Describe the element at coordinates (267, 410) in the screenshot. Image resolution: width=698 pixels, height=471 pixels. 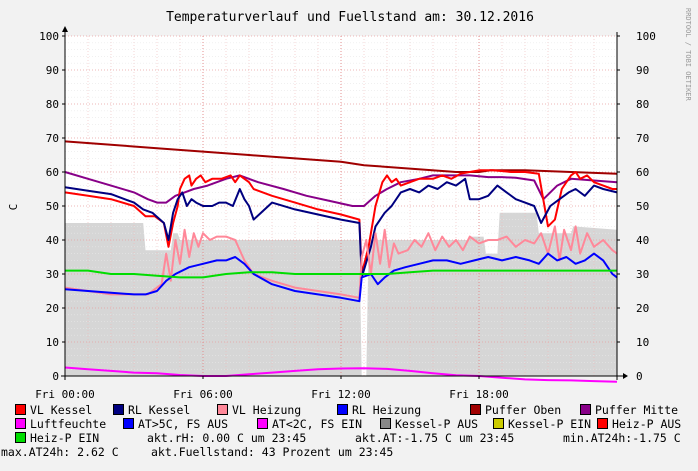
I see `legend-label: VL Heizung` at that location.